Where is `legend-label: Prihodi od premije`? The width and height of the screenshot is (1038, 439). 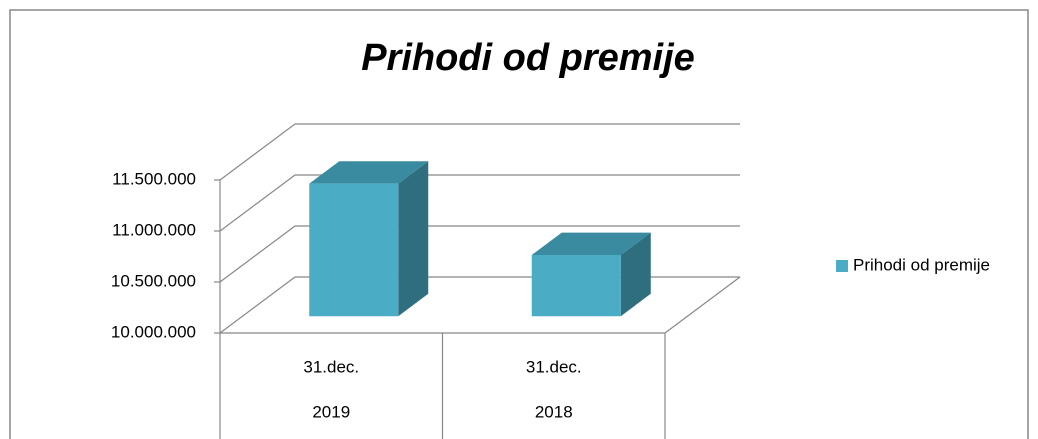 legend-label: Prihodi od premije is located at coordinates (921, 264).